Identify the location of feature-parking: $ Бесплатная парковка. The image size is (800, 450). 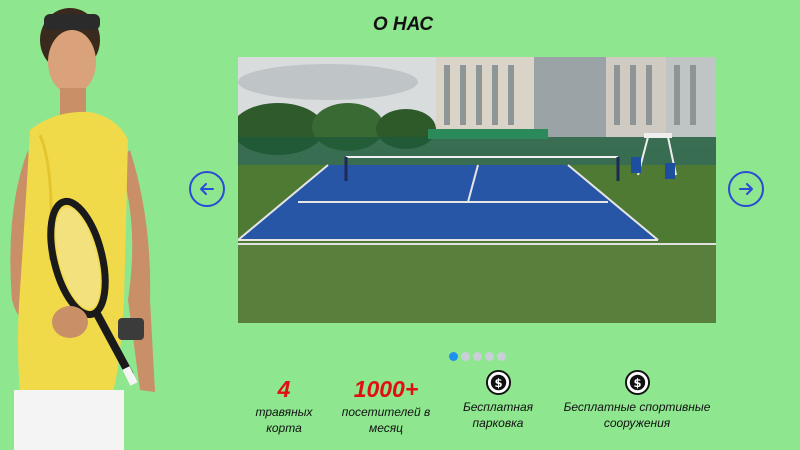
(498, 400).